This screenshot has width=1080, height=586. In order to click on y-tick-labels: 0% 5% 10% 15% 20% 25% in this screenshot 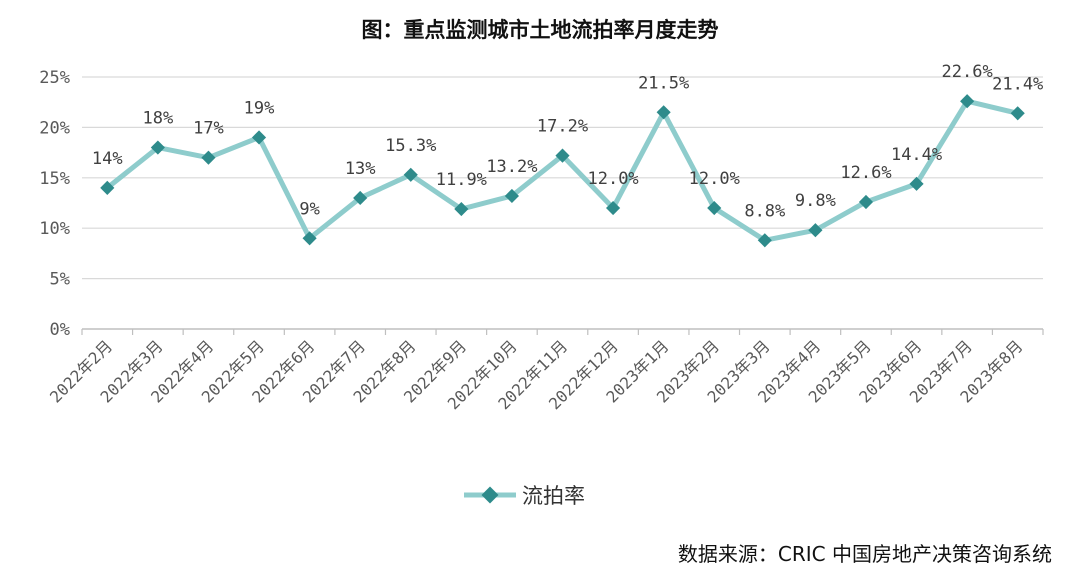, I will do `click(54, 204)`.